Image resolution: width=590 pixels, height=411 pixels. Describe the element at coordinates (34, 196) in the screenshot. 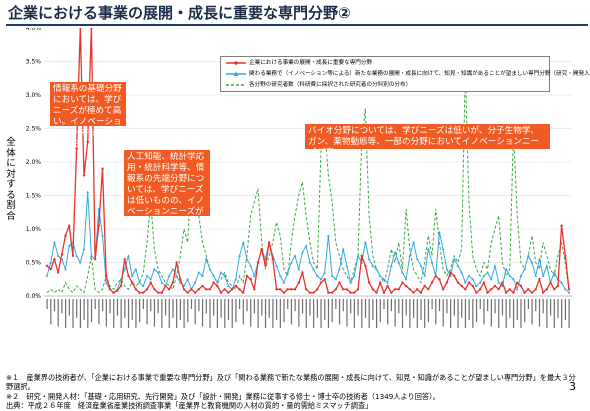

I see `y-tick-label: 1.5%` at that location.